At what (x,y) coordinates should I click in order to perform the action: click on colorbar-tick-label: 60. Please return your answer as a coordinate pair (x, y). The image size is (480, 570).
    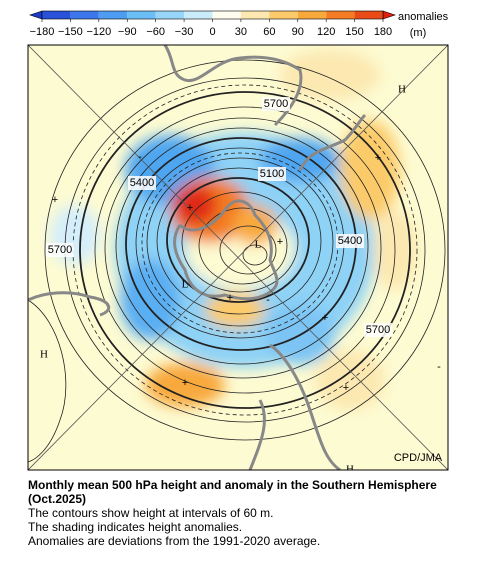
    Looking at the image, I should click on (269, 32).